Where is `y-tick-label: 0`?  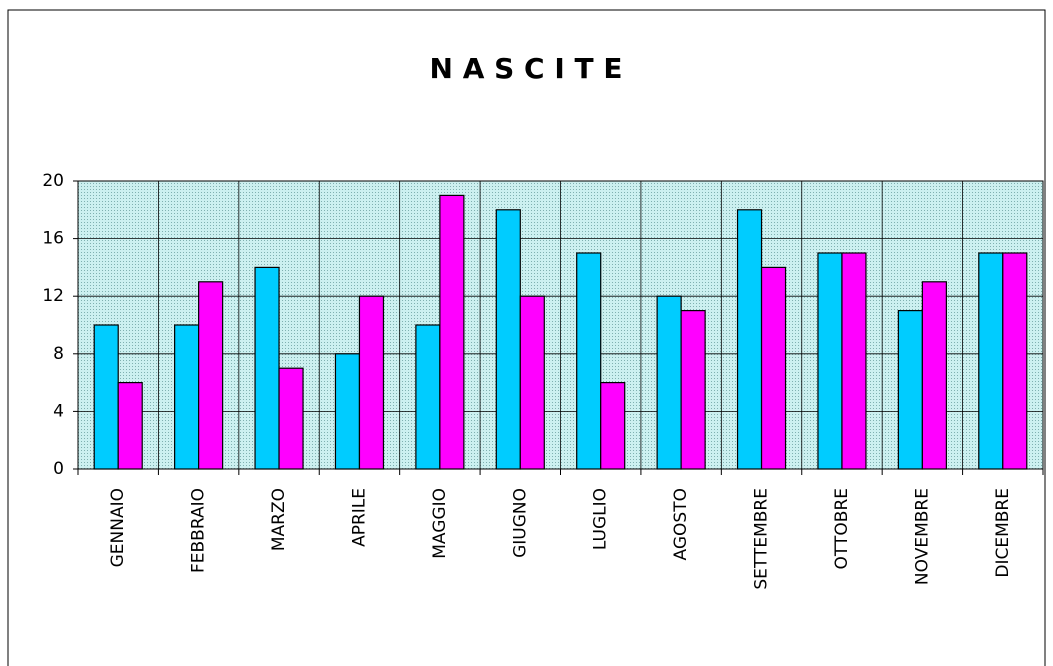
y-tick-label: 0 is located at coordinates (58, 469).